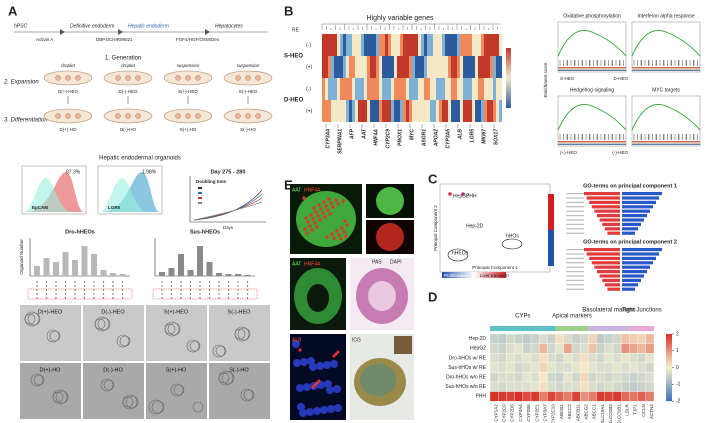 Image resolution: width=705 pixels, height=423 pixels. I want to click on micrograph-label: D(-)-HEO, so click(113, 312).